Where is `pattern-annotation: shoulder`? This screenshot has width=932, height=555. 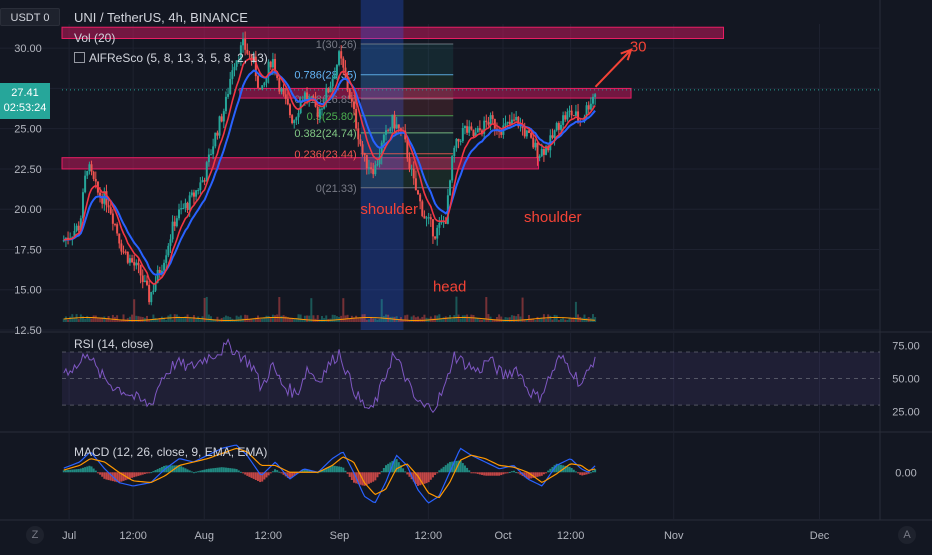
pattern-annotation: shoulder is located at coordinates (389, 209).